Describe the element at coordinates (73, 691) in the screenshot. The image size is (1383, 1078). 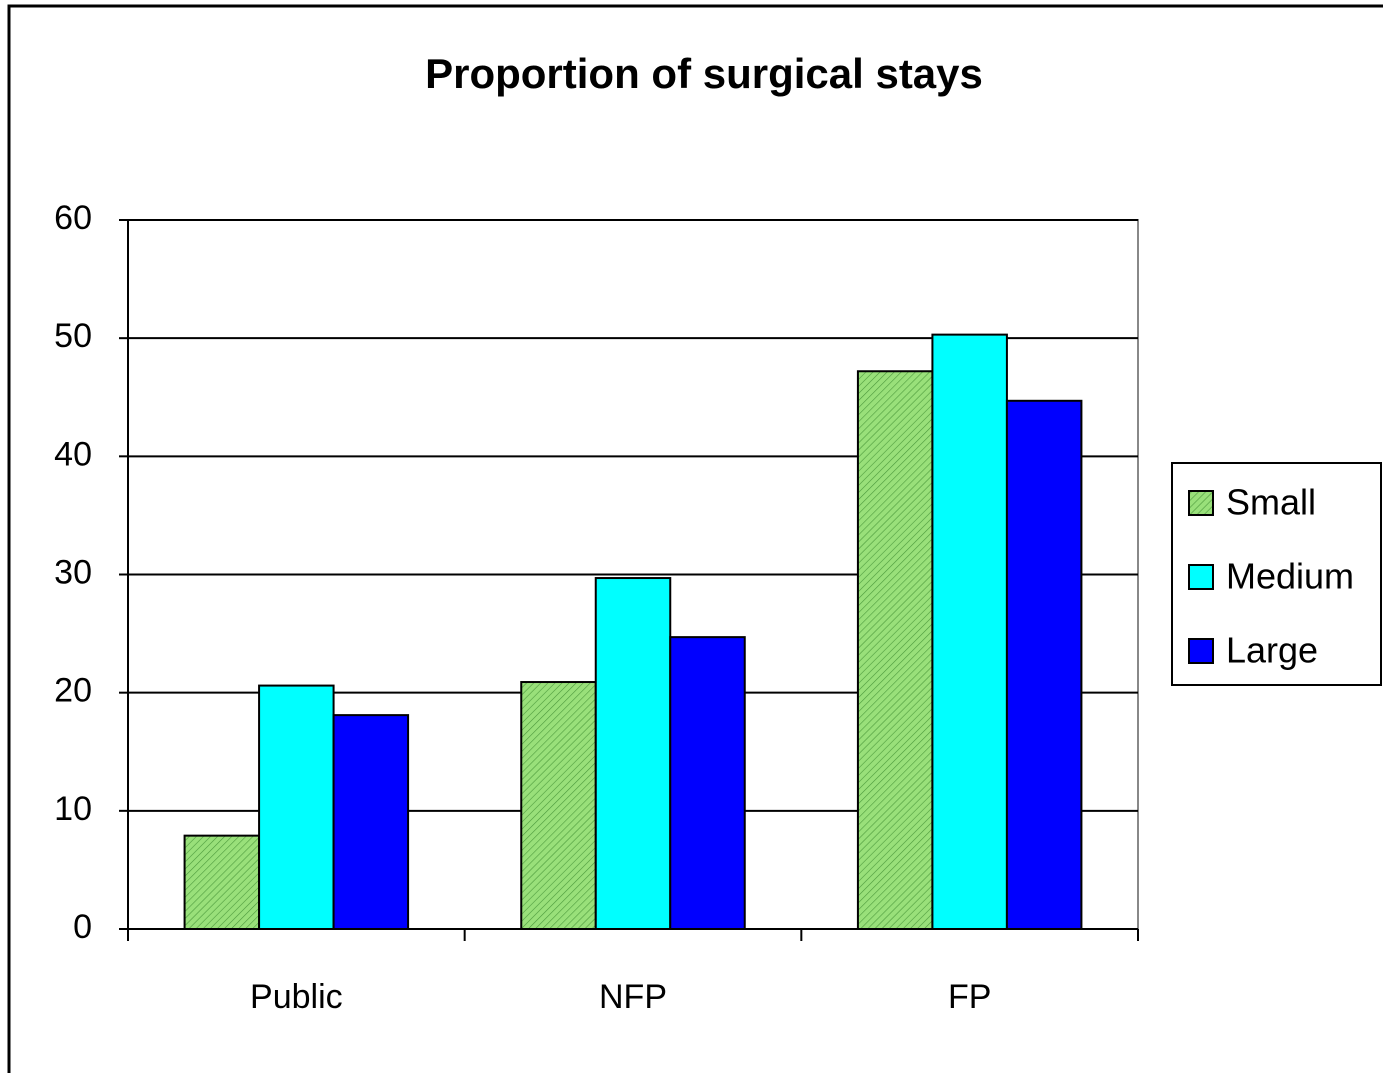
I see `y-tick-label: 20` at that location.